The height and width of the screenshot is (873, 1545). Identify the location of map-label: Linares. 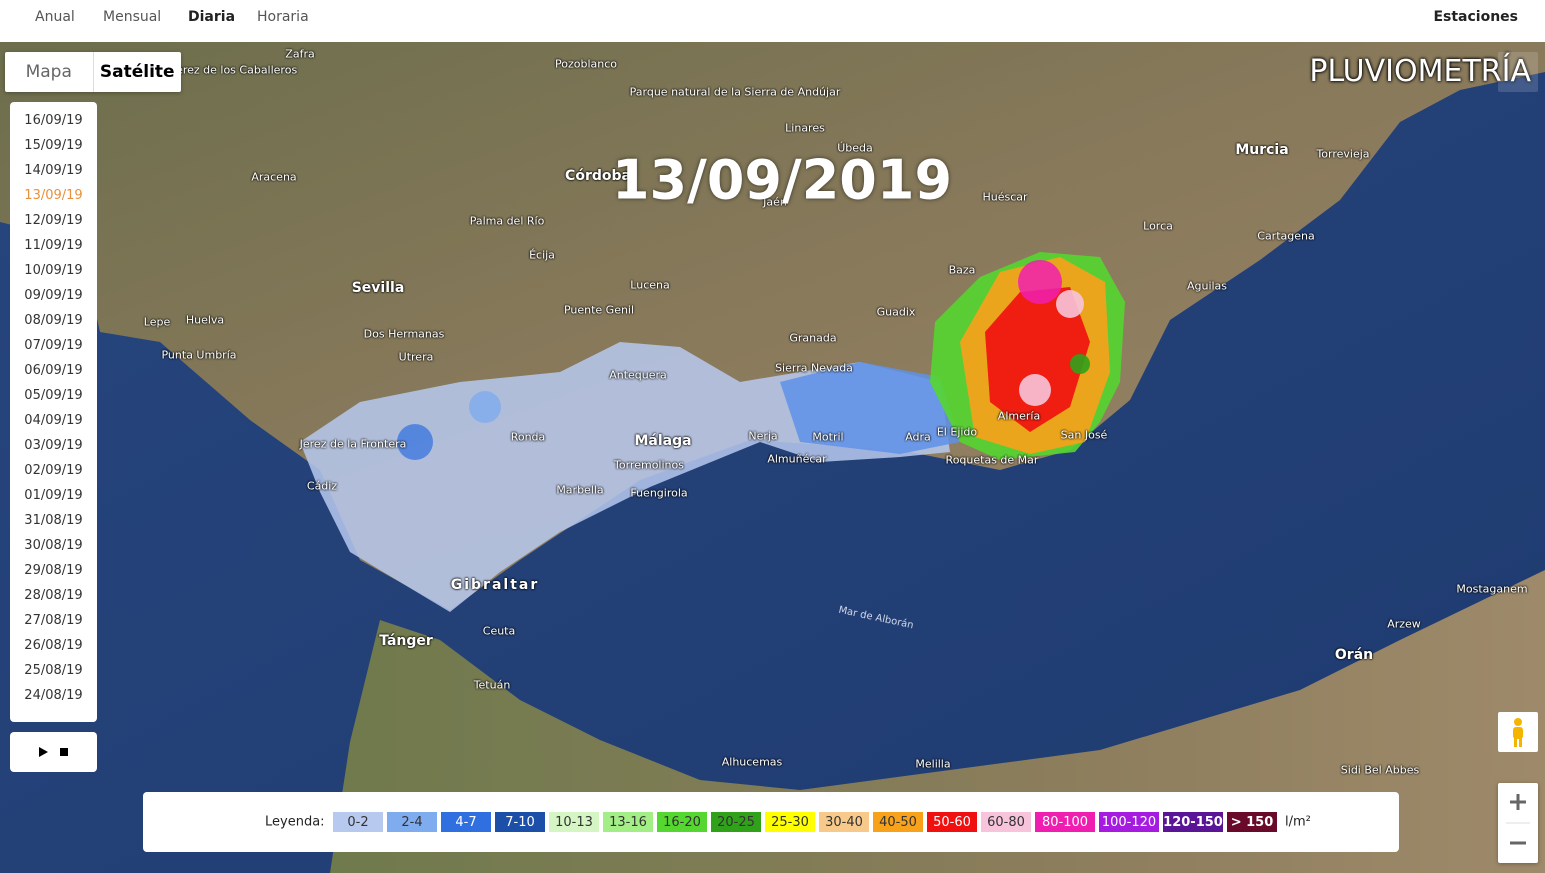
(805, 128).